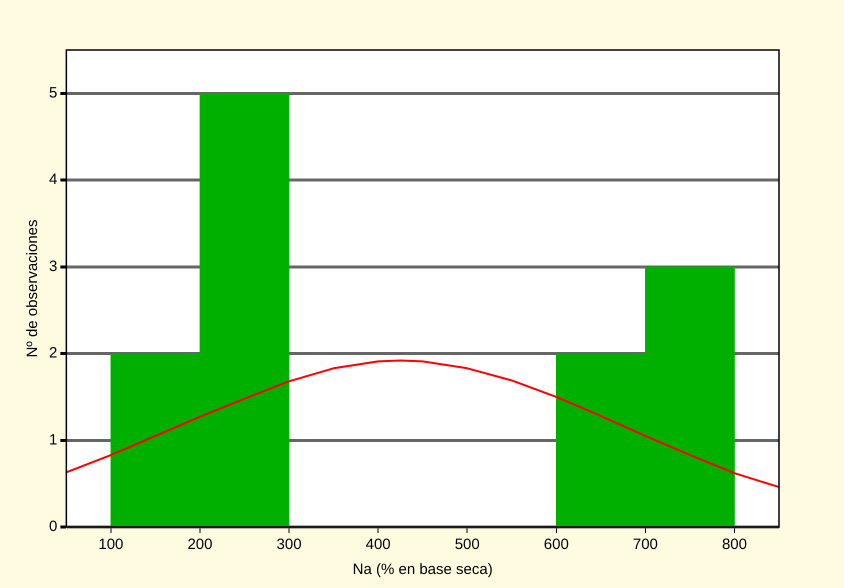 Image resolution: width=844 pixels, height=588 pixels. Describe the element at coordinates (556, 545) in the screenshot. I see `x-tick-label: 600` at that location.